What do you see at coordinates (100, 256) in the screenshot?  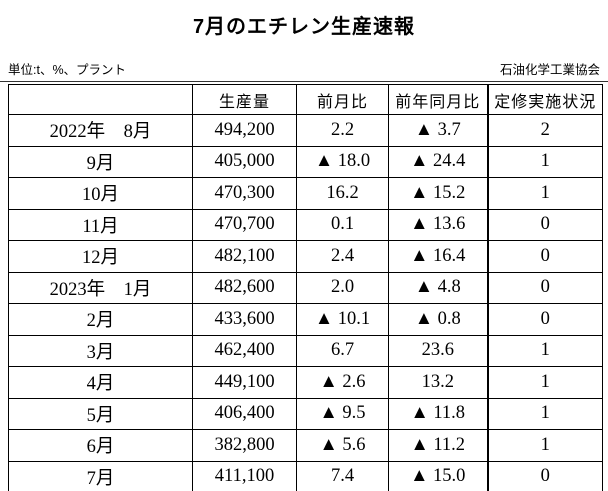 I see `month-cell: 12月` at bounding box center [100, 256].